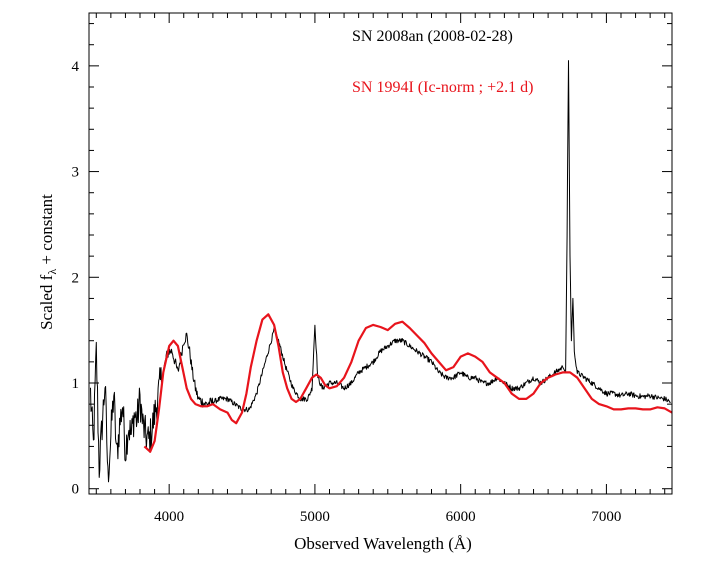 This screenshot has height=566, width=708. I want to click on x-tick-label: 6000, so click(461, 517).